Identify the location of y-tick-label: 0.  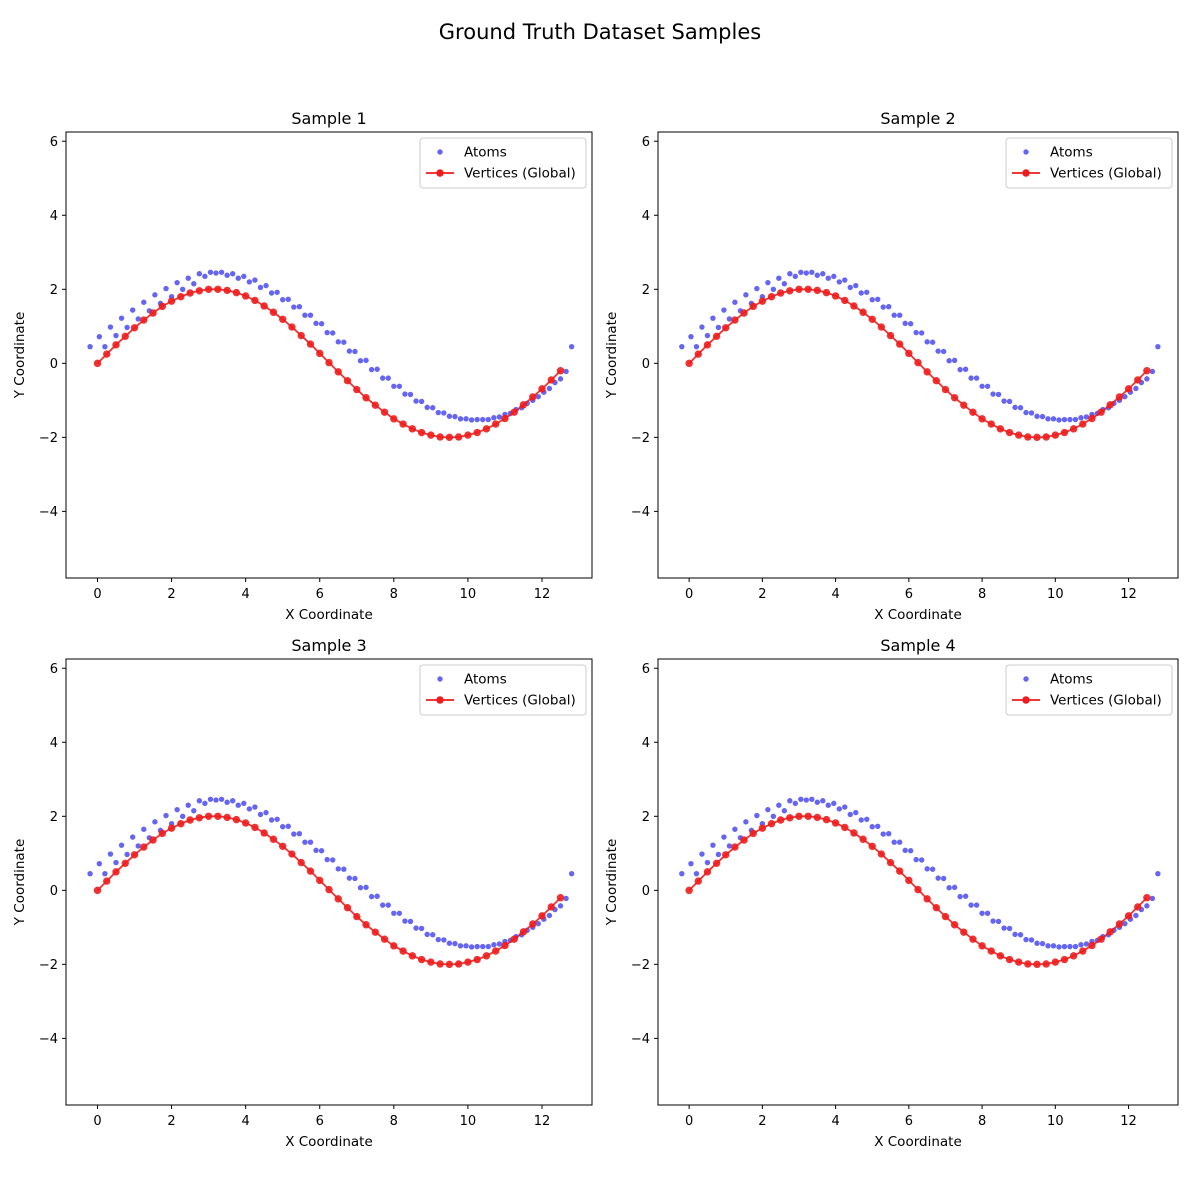
(54, 891).